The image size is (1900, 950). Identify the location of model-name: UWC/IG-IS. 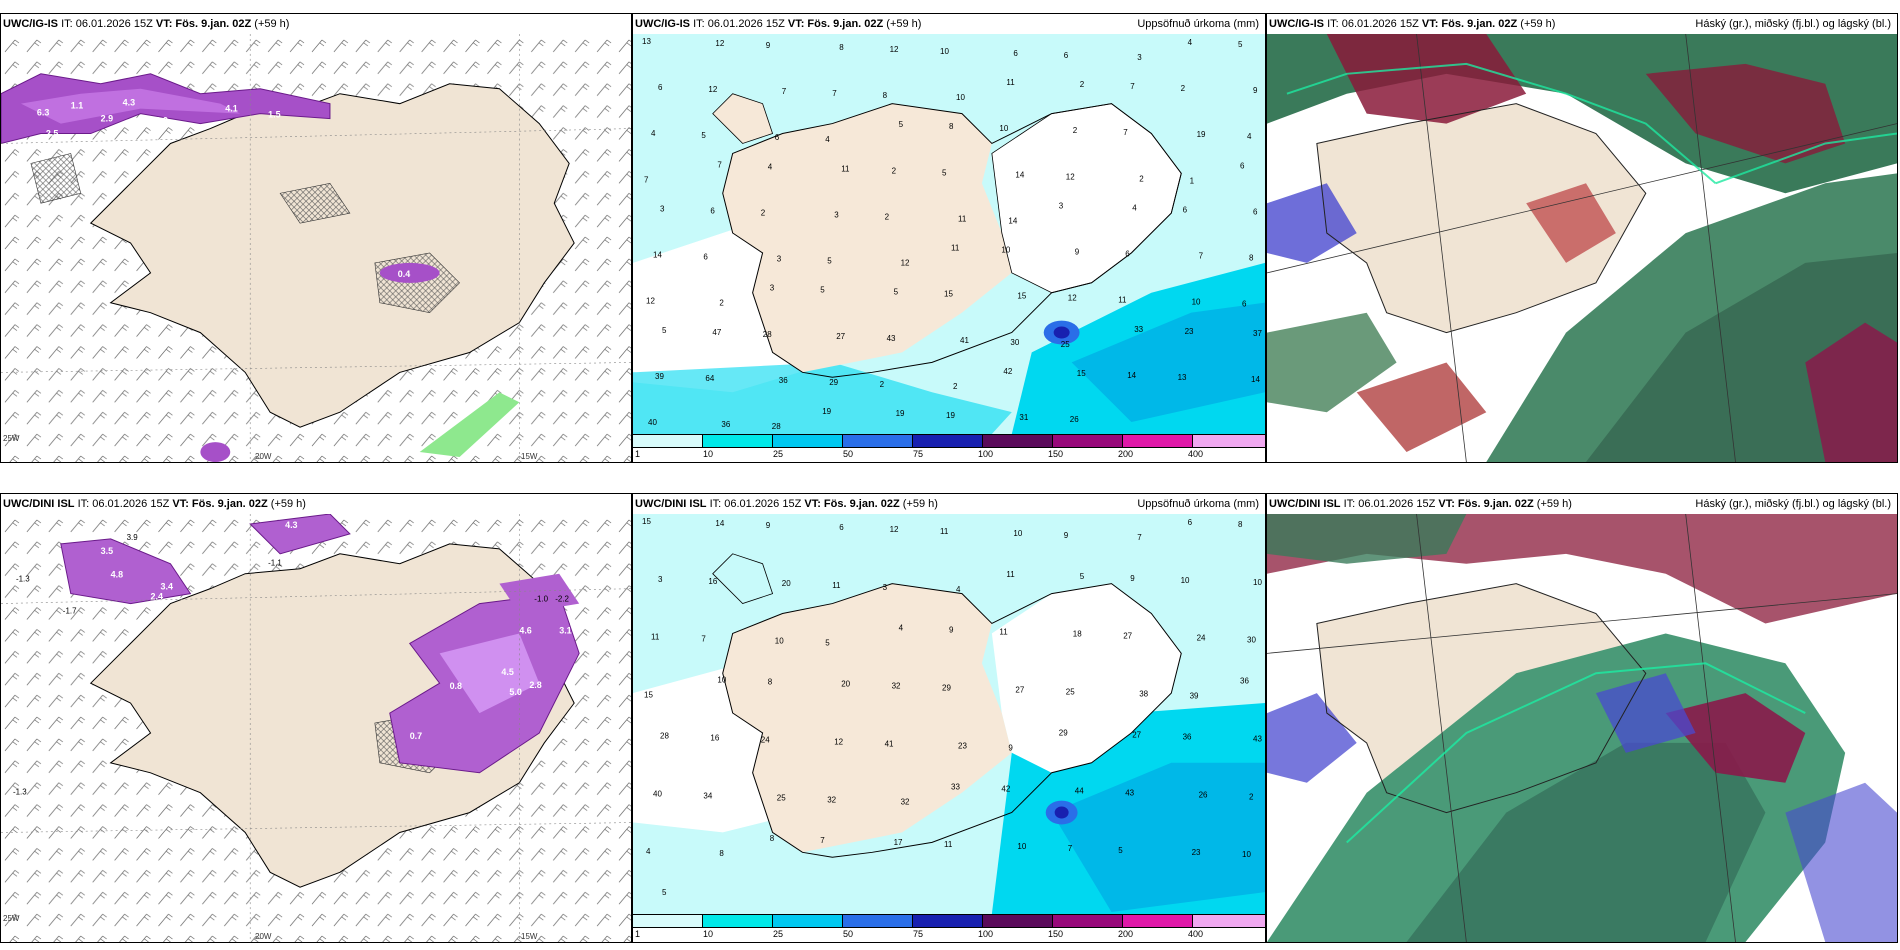
(662, 24).